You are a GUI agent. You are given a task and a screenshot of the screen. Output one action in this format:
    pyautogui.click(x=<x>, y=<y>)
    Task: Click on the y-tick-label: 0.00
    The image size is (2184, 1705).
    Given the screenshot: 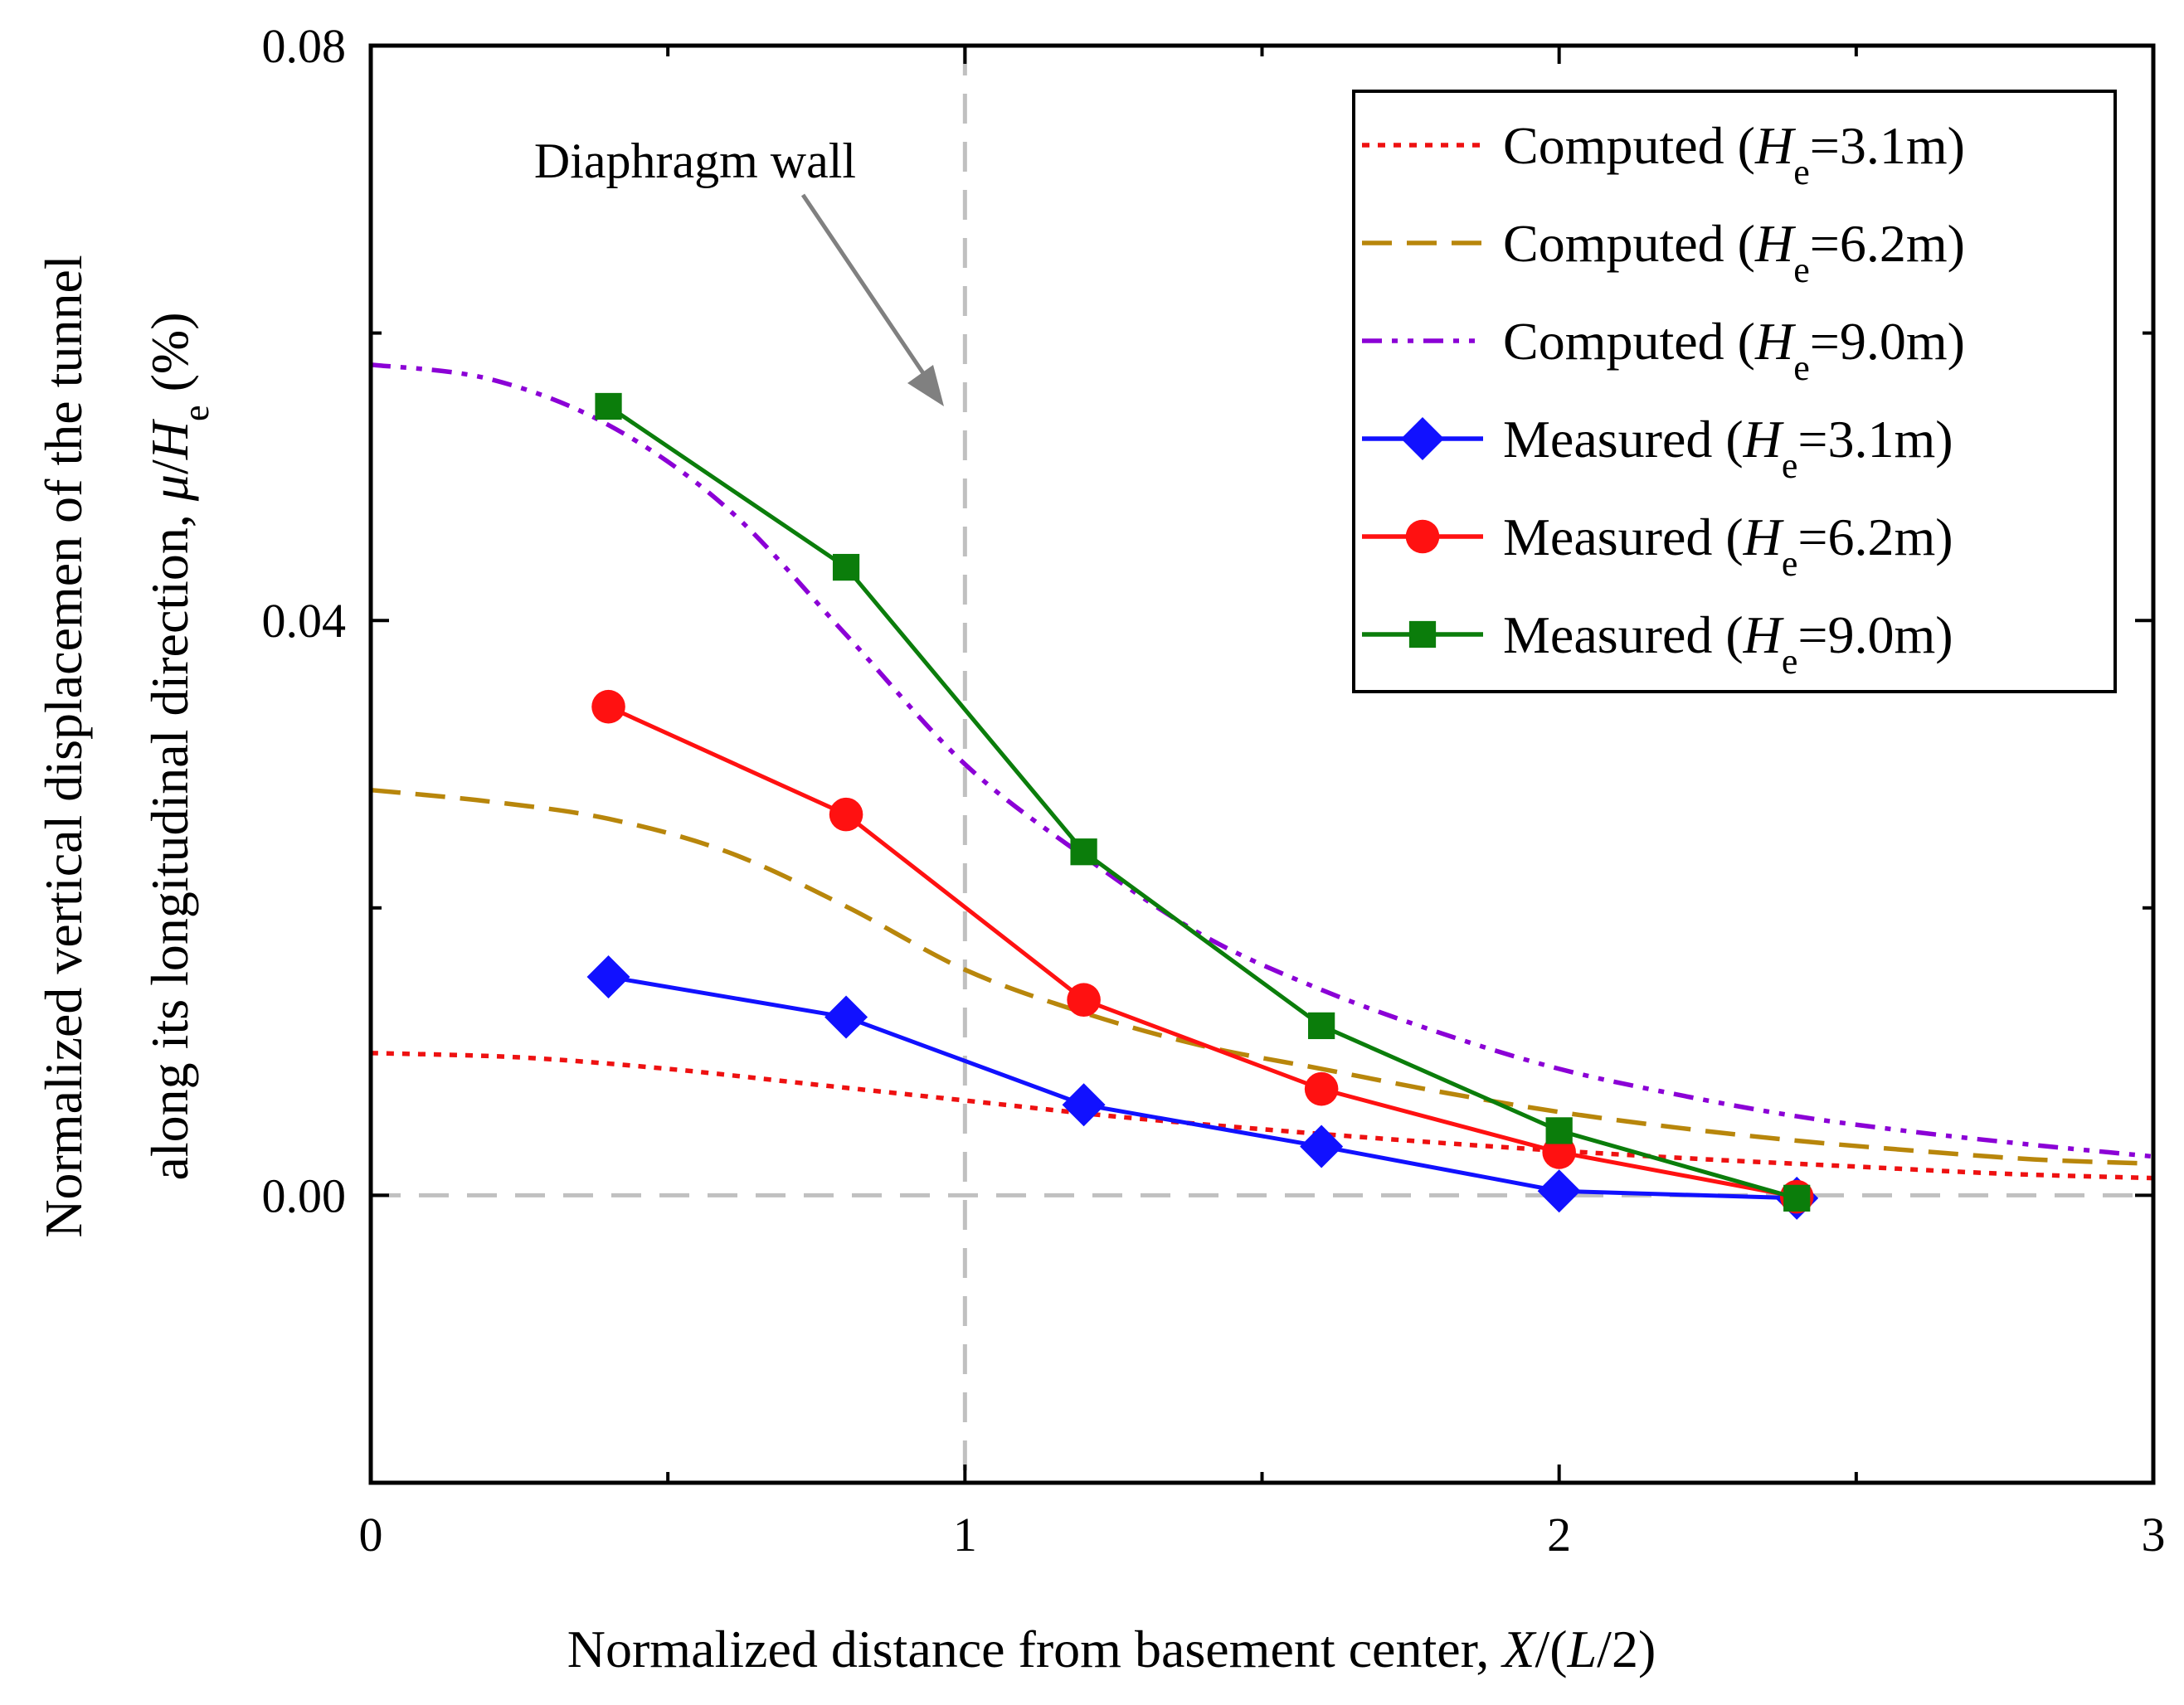 What is the action you would take?
    pyautogui.click(x=304, y=1195)
    